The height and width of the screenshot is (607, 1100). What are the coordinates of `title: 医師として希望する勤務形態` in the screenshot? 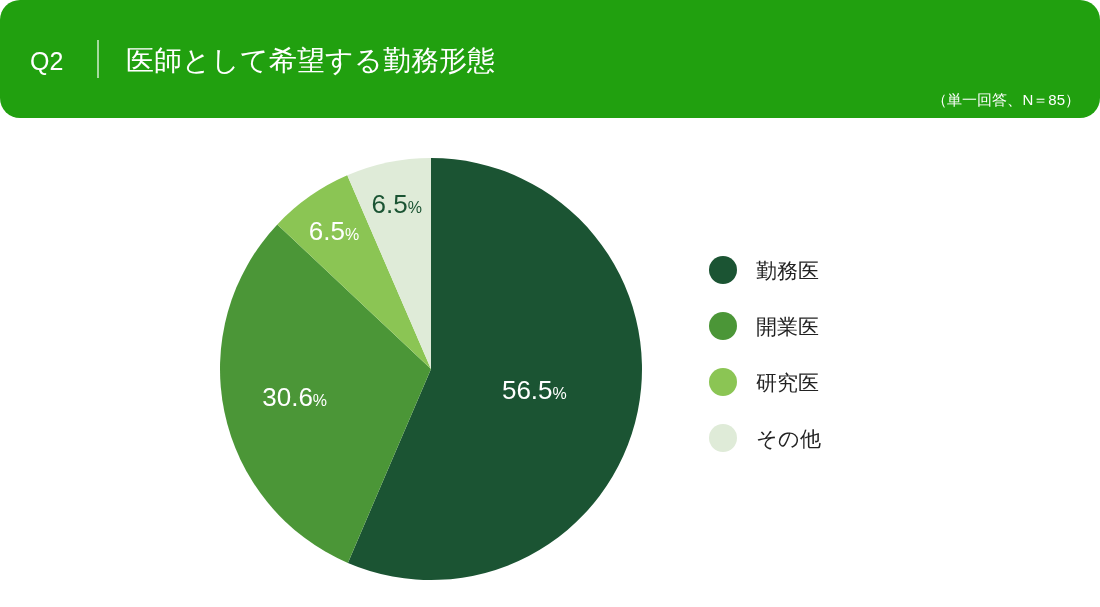 It's located at (310, 60).